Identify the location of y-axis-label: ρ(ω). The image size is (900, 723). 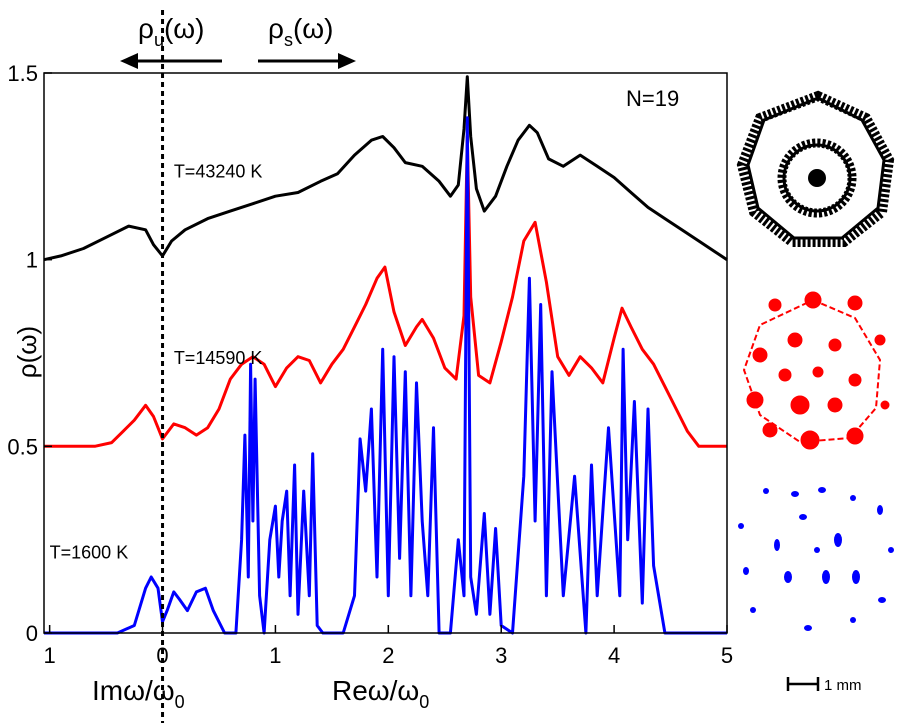
(27, 352).